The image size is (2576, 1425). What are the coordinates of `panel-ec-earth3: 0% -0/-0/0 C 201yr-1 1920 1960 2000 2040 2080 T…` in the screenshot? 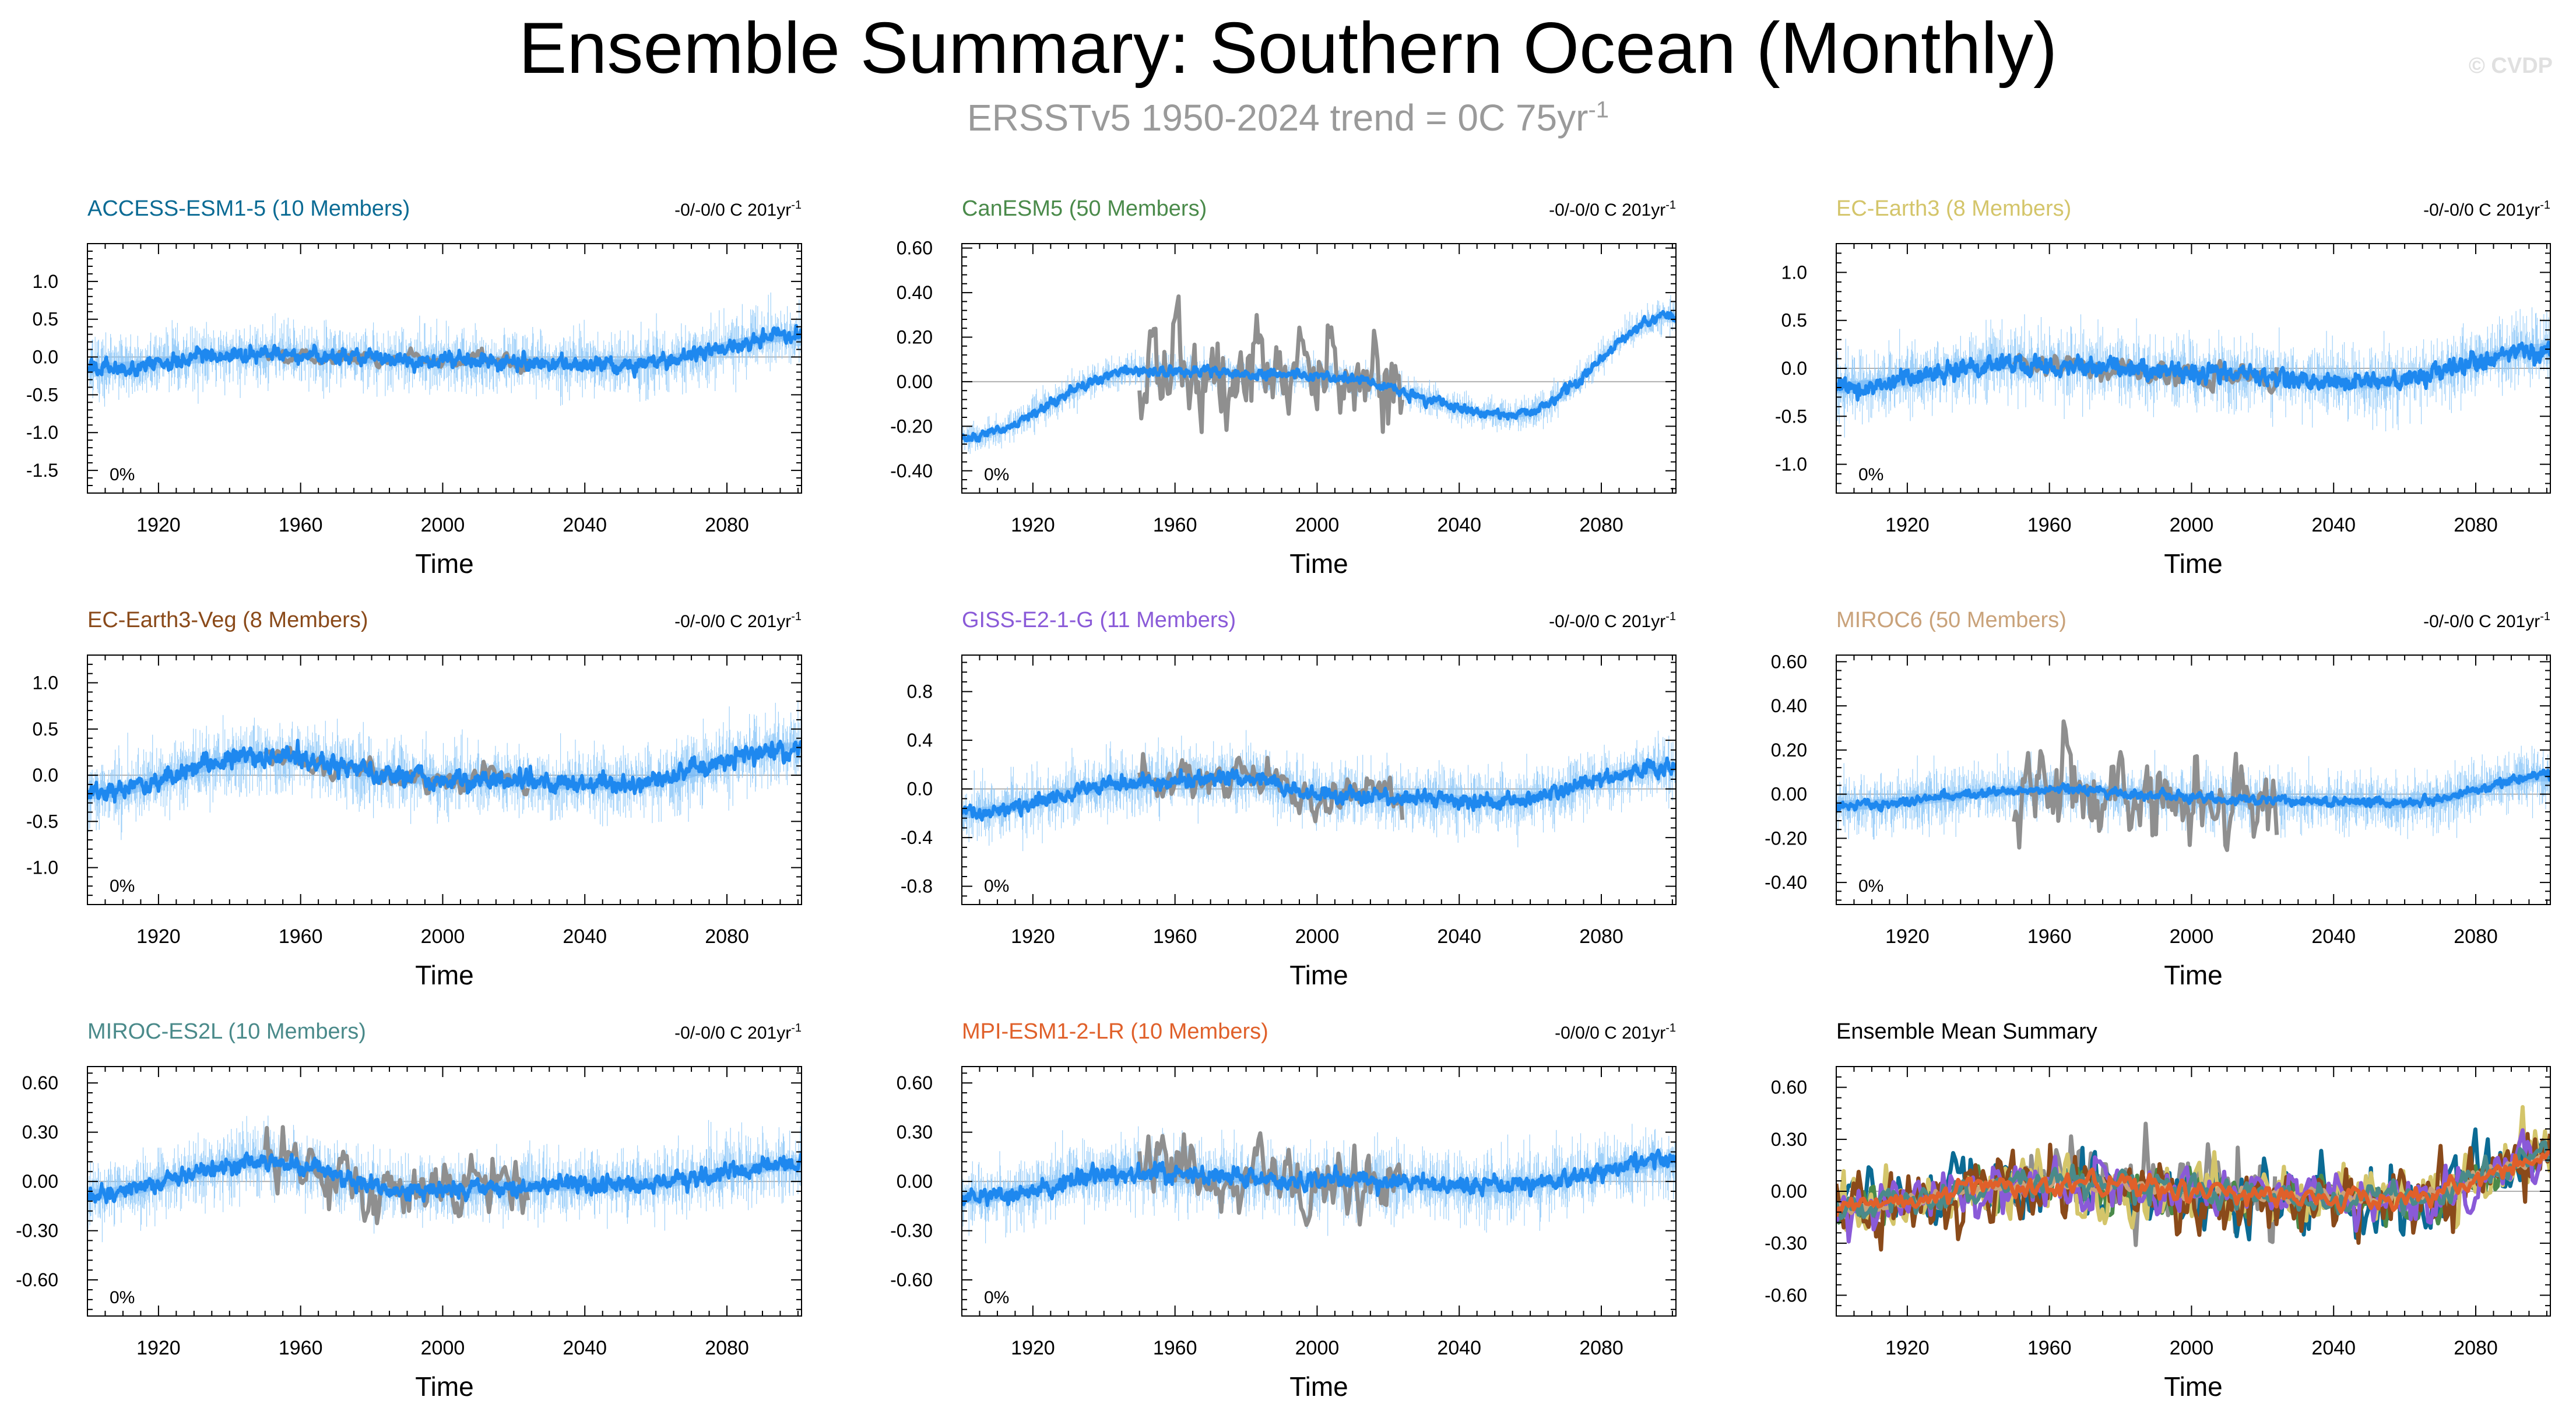 It's located at (2163, 387).